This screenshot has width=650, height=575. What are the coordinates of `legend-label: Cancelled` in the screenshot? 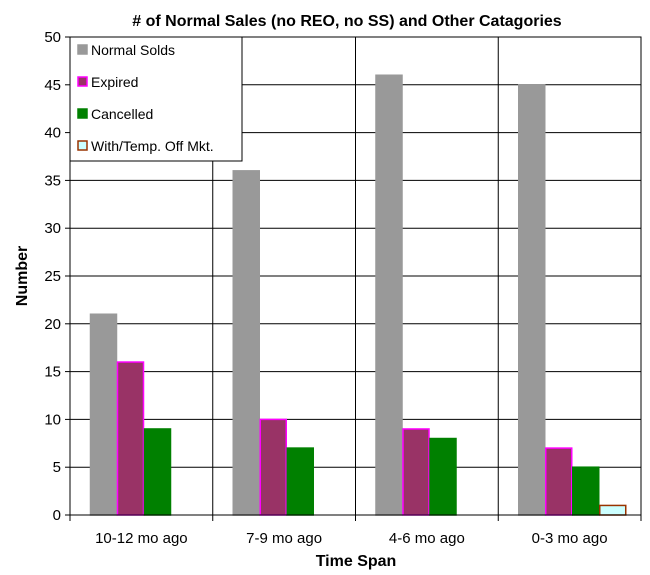 It's located at (122, 114).